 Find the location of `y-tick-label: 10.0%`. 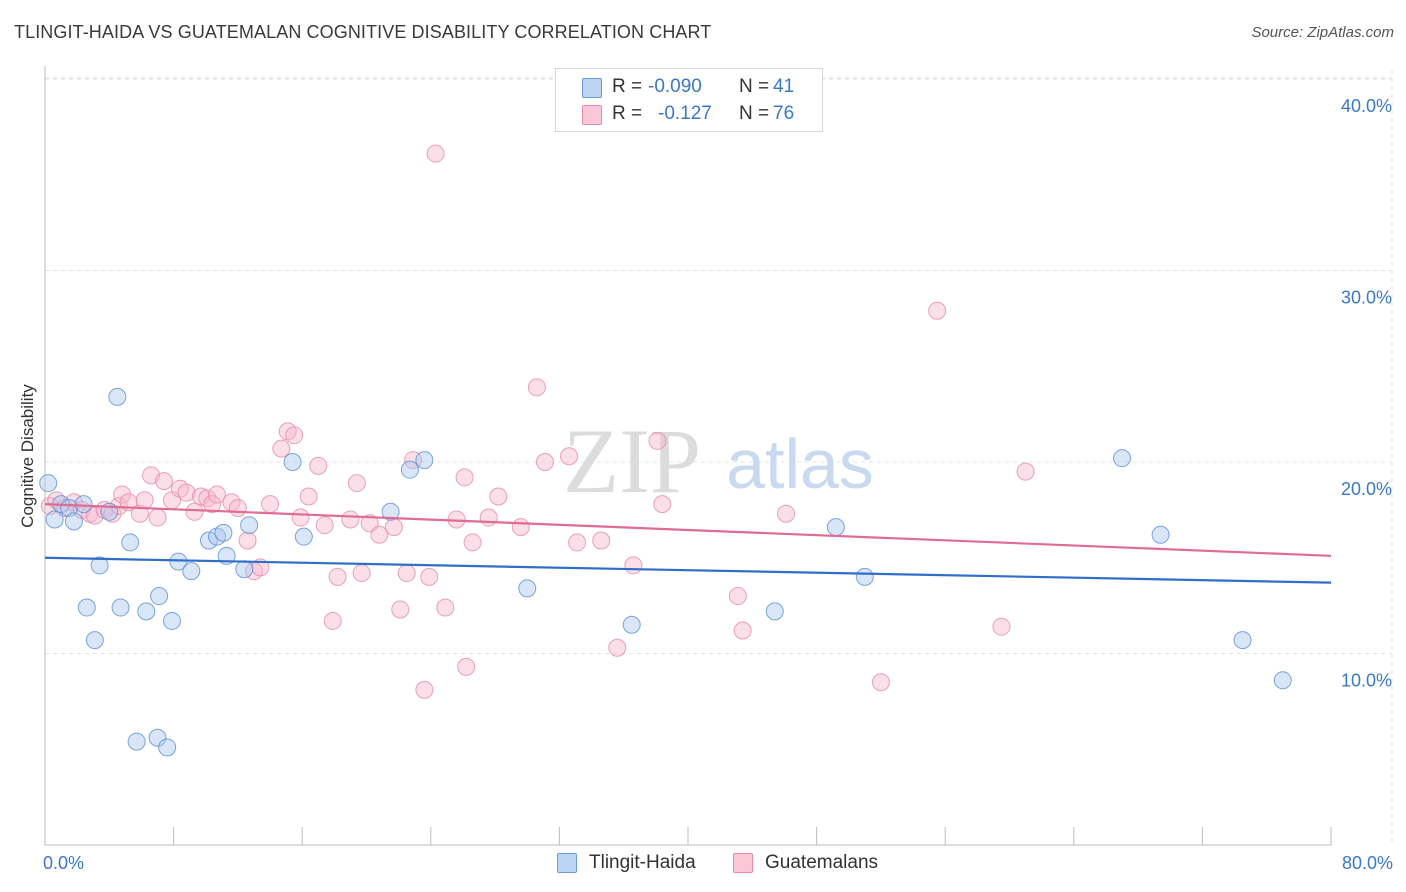

y-tick-label: 10.0% is located at coordinates (1366, 681).